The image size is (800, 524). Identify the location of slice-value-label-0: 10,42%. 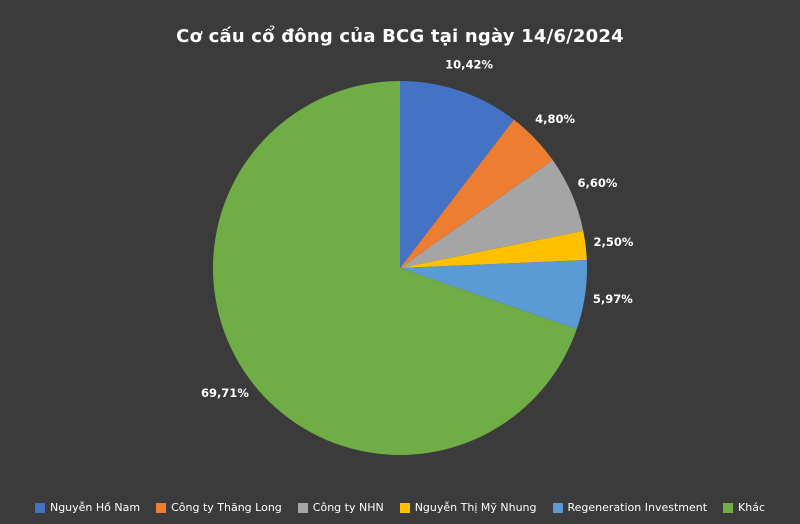
(469, 64).